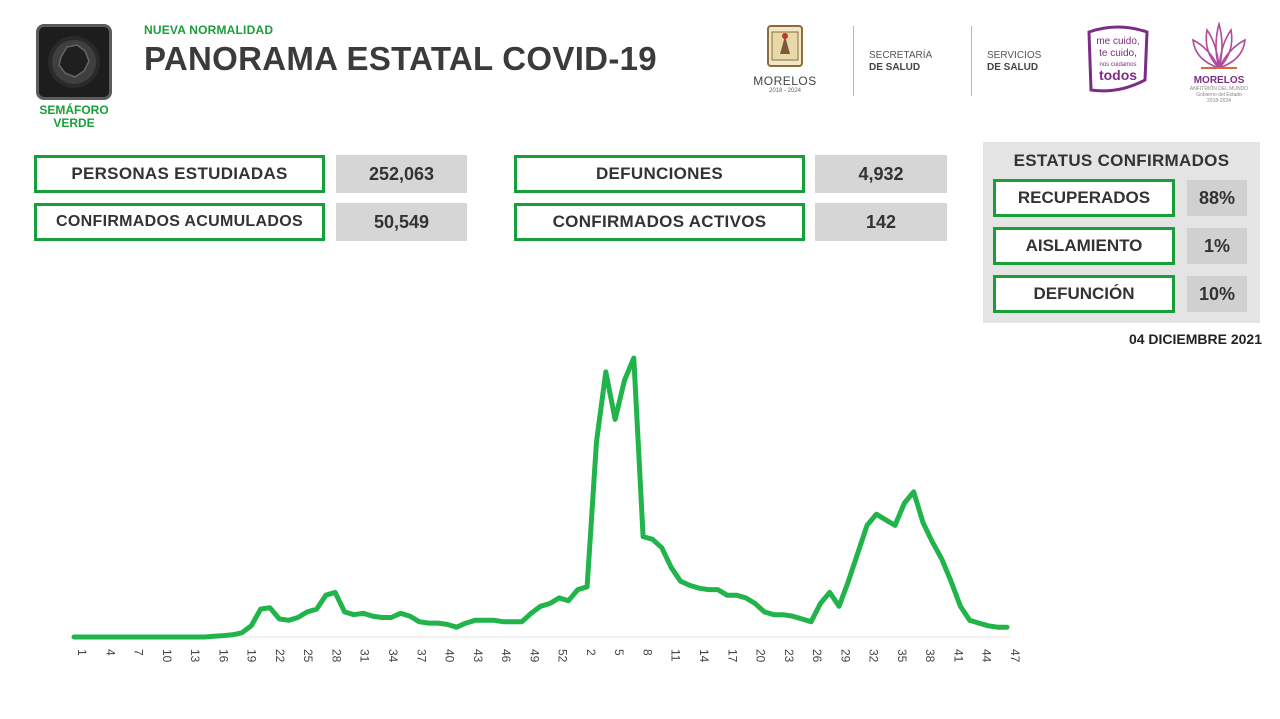  What do you see at coordinates (1195, 339) in the screenshot?
I see `report-date: 04 DICIEMBRE 2021` at bounding box center [1195, 339].